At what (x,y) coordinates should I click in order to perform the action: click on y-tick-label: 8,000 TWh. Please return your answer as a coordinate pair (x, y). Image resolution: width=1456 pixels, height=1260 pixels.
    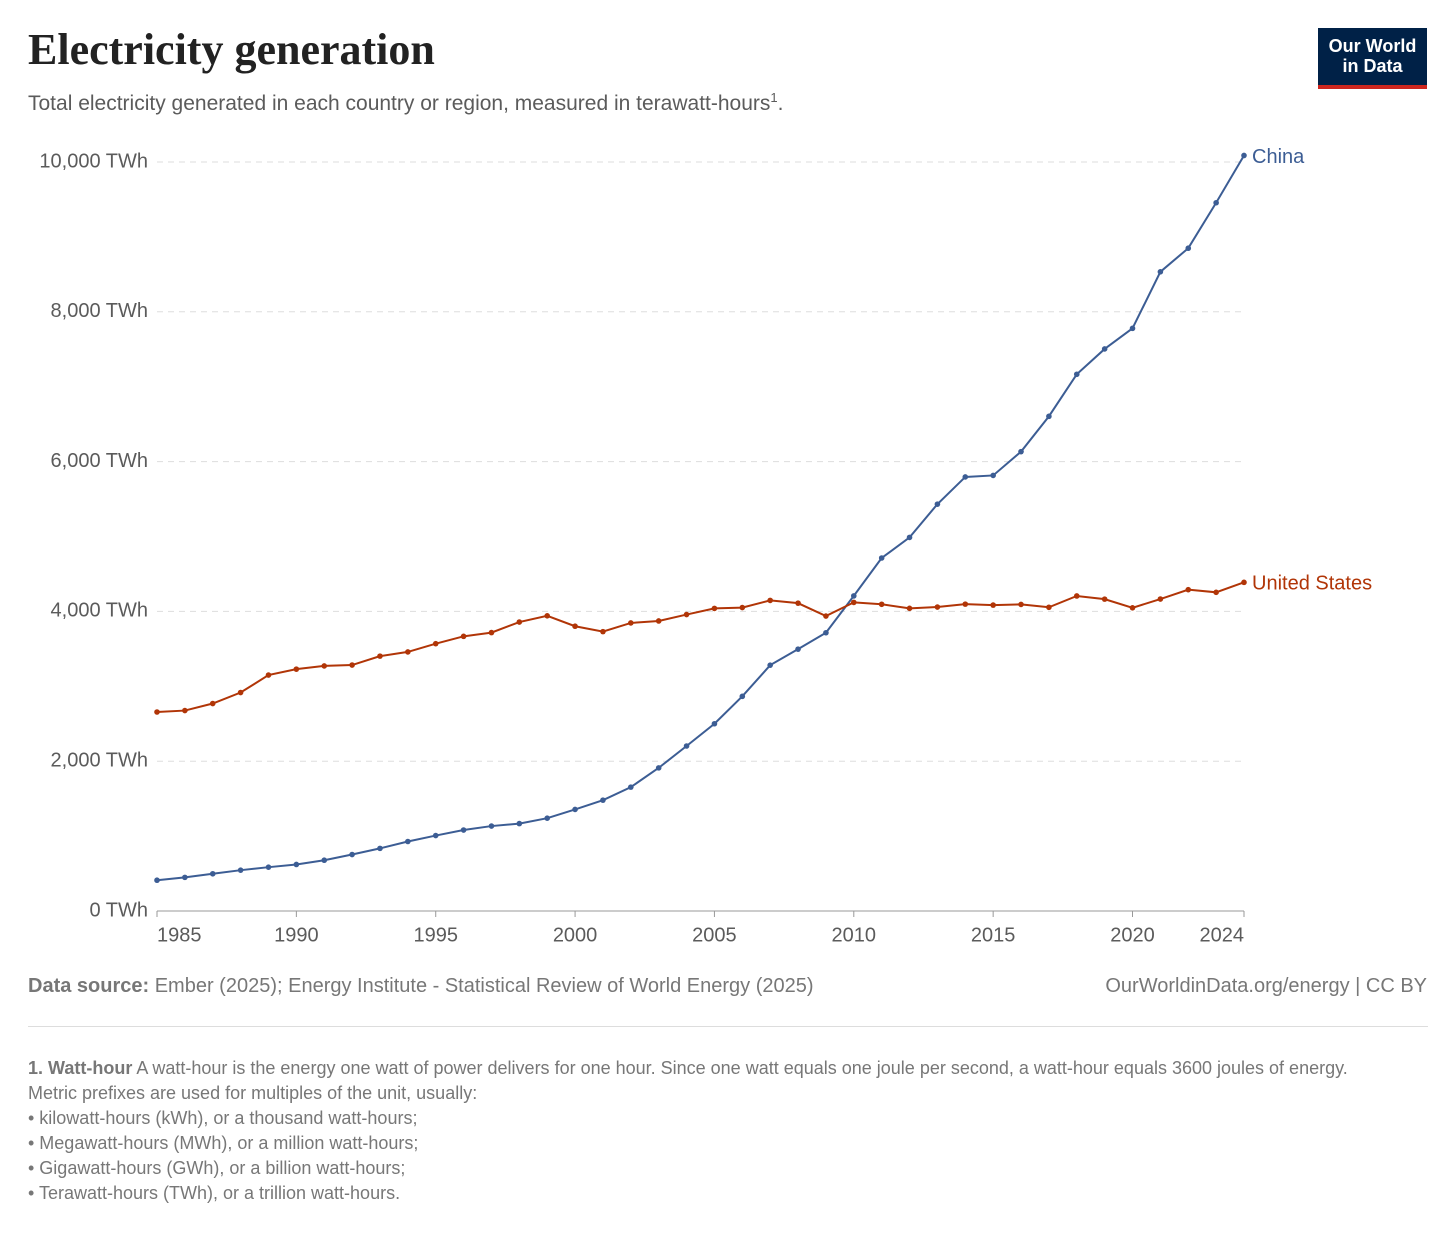
    Looking at the image, I should click on (99, 311).